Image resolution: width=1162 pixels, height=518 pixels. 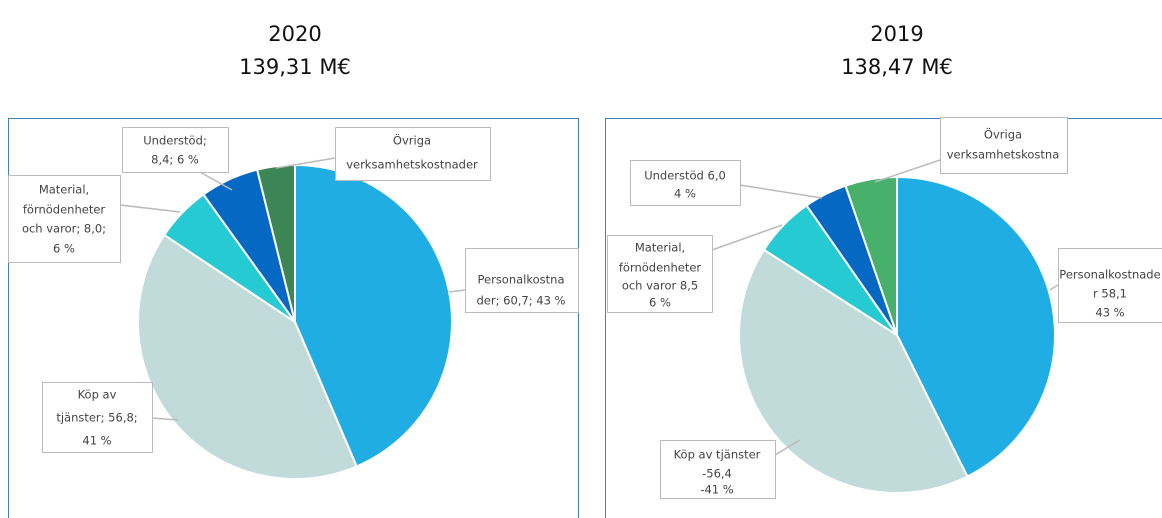 What do you see at coordinates (412, 165) in the screenshot?
I see `data-label: verksamhetskostnader` at bounding box center [412, 165].